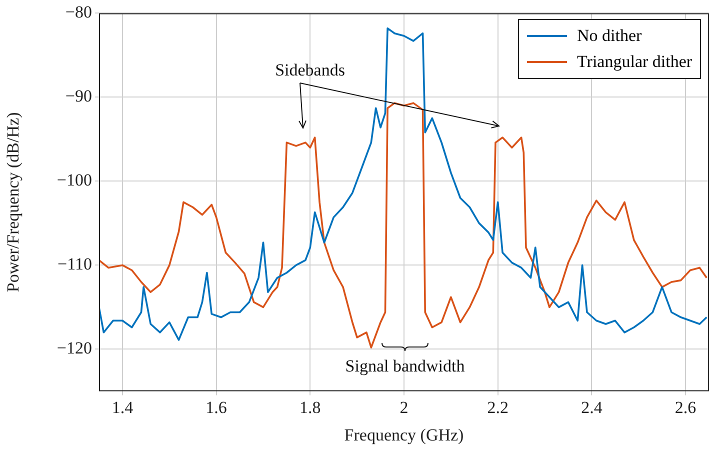 The height and width of the screenshot is (454, 709). Describe the element at coordinates (310, 70) in the screenshot. I see `annotation: Sidebands` at that location.